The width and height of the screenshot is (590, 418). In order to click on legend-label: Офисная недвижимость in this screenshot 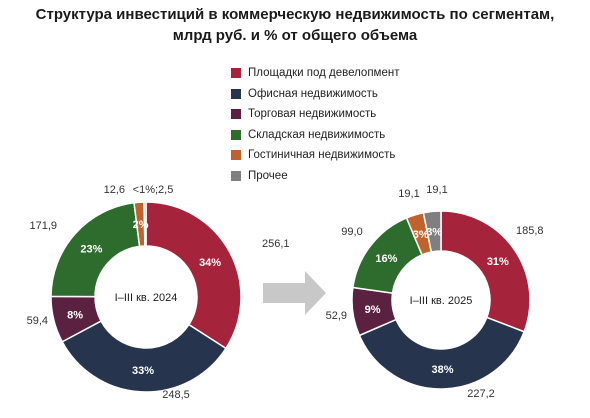, I will do `click(313, 93)`.